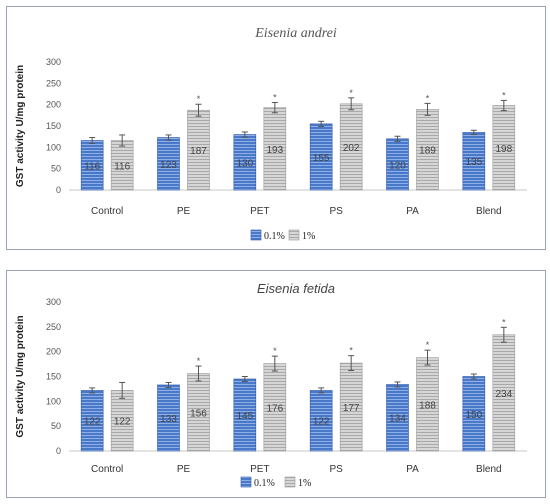 This screenshot has width=550, height=504. What do you see at coordinates (296, 288) in the screenshot?
I see `chart-title: Eisenia fetida` at bounding box center [296, 288].